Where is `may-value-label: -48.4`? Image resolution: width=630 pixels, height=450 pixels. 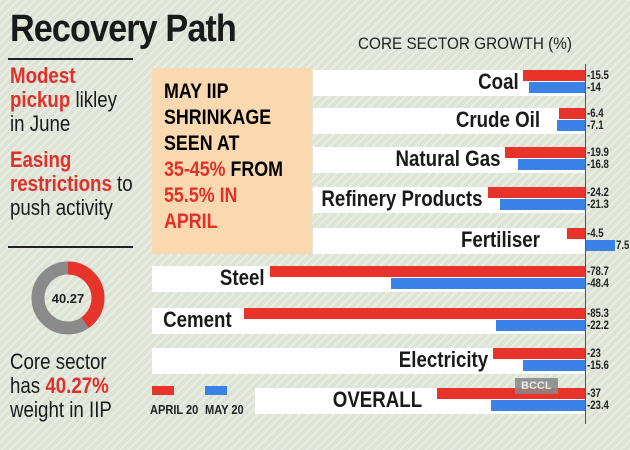
may-value-label: -48.4 is located at coordinates (598, 283).